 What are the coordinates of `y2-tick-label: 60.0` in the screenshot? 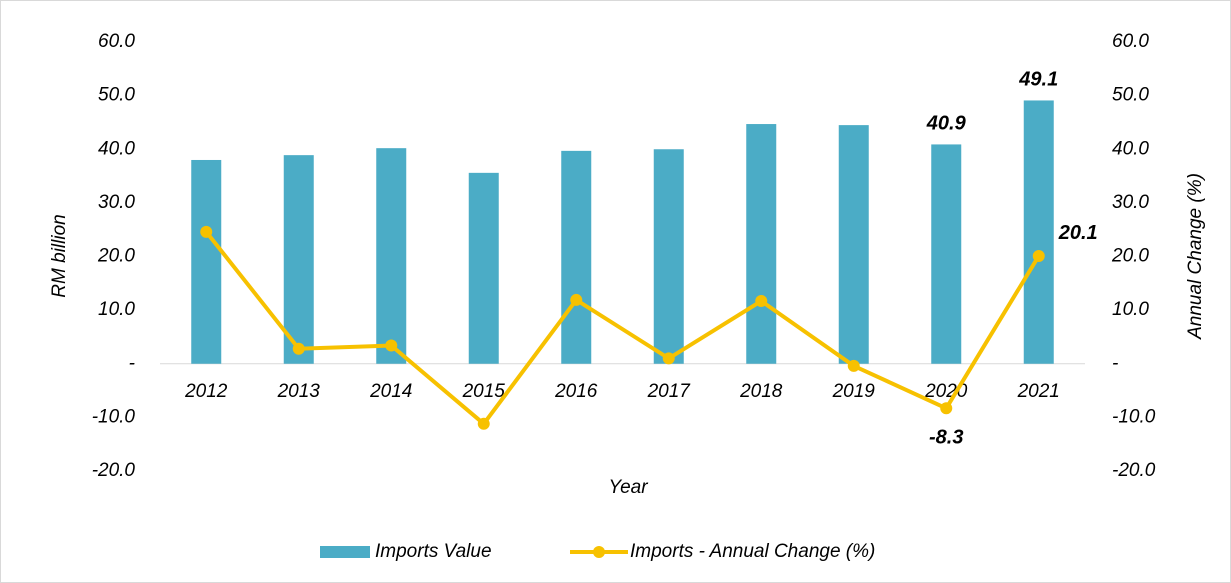 It's located at (1130, 41).